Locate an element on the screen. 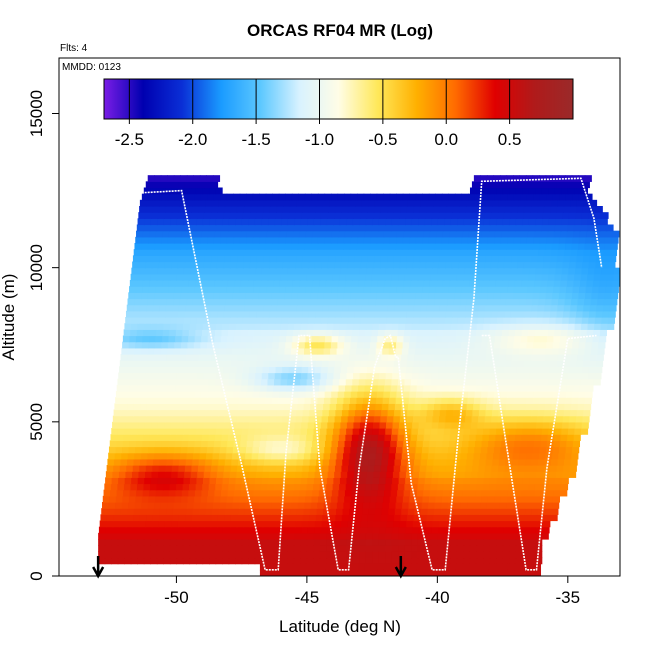 This screenshot has height=650, width=650. colorbar-ticks: -2.5 -2.0 -1.5 -1.0 -0.5 0.0 0.5 is located at coordinates (318, 114).